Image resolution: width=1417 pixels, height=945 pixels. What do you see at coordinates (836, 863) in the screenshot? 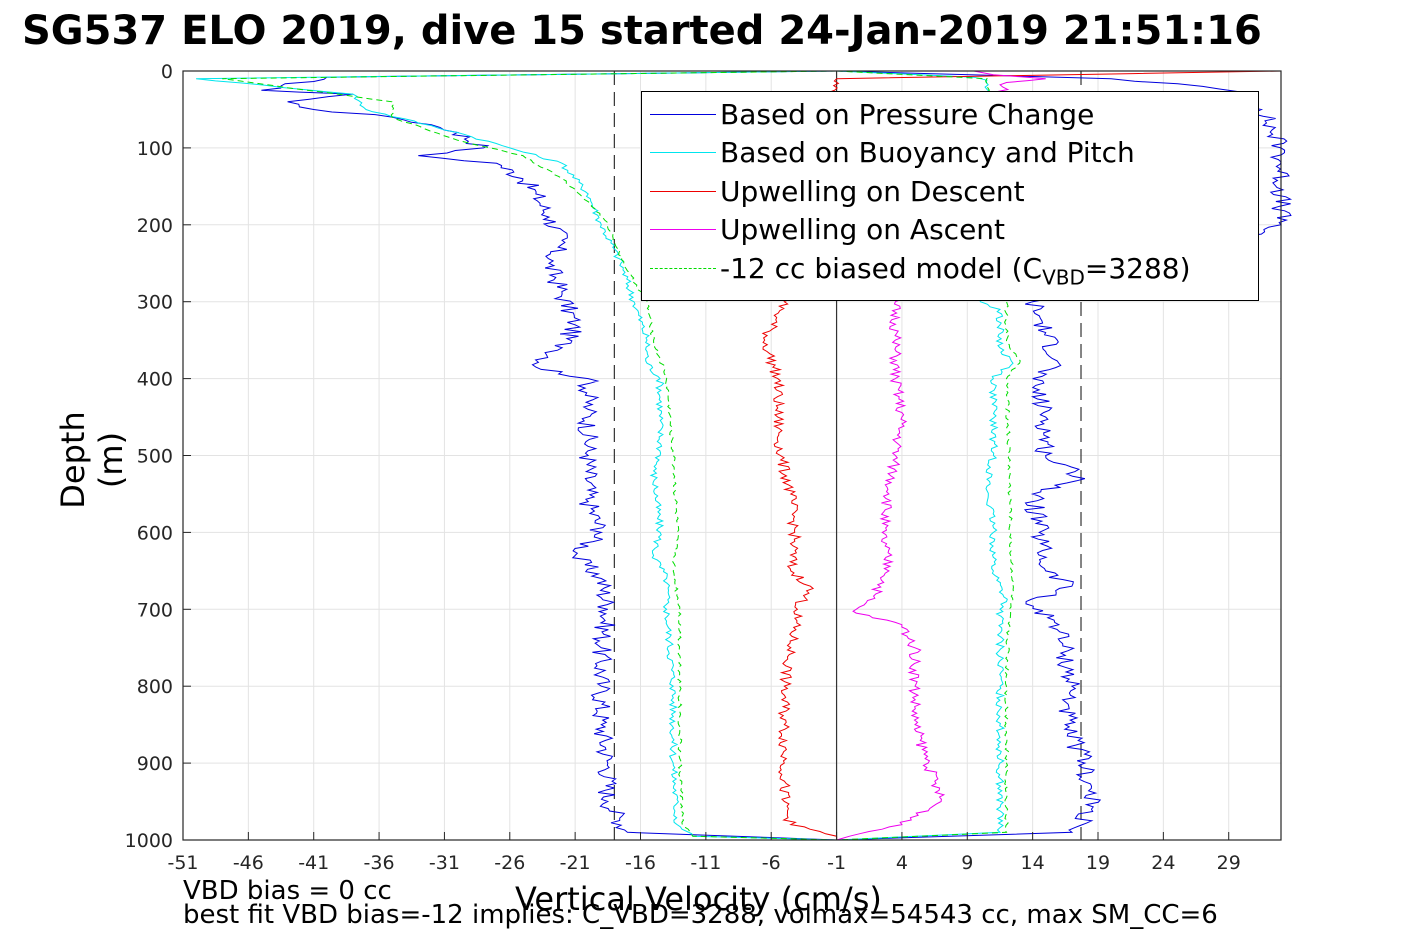
I see `x-tick-label: -1` at bounding box center [836, 863].